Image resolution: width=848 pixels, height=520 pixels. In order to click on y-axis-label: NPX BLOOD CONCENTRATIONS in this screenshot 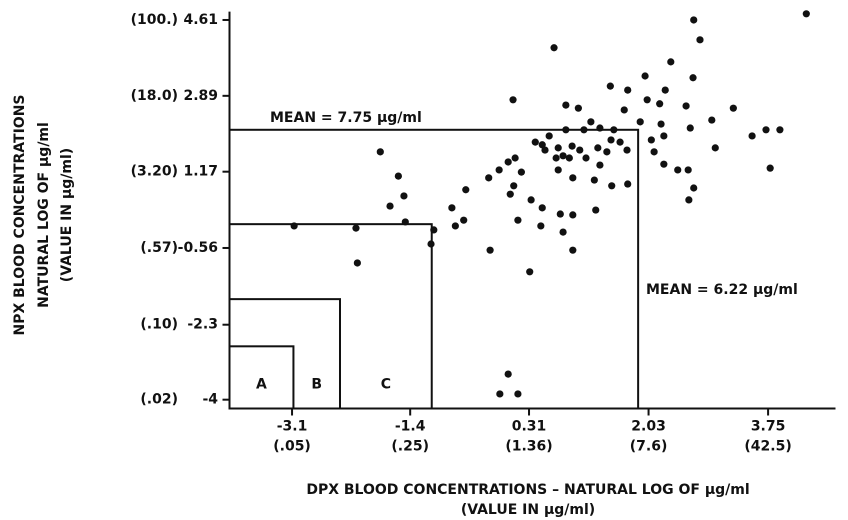, I will do `click(20, 214)`.